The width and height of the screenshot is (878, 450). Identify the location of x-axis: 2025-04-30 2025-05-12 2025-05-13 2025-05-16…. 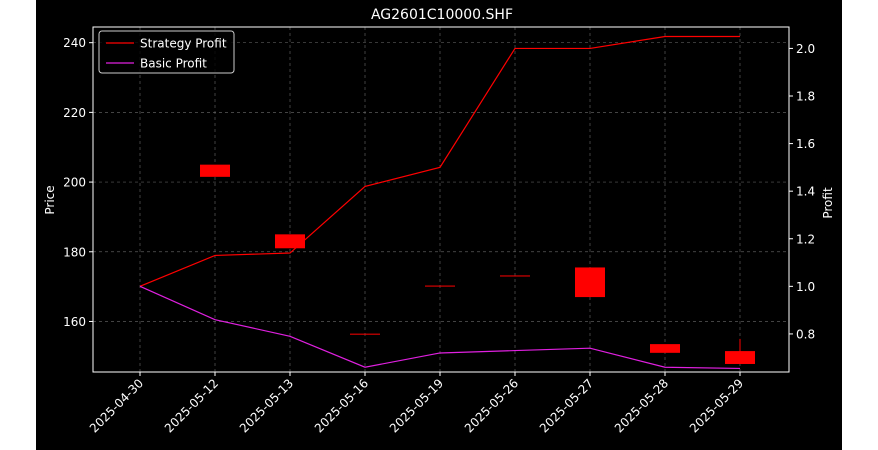
(416, 403).